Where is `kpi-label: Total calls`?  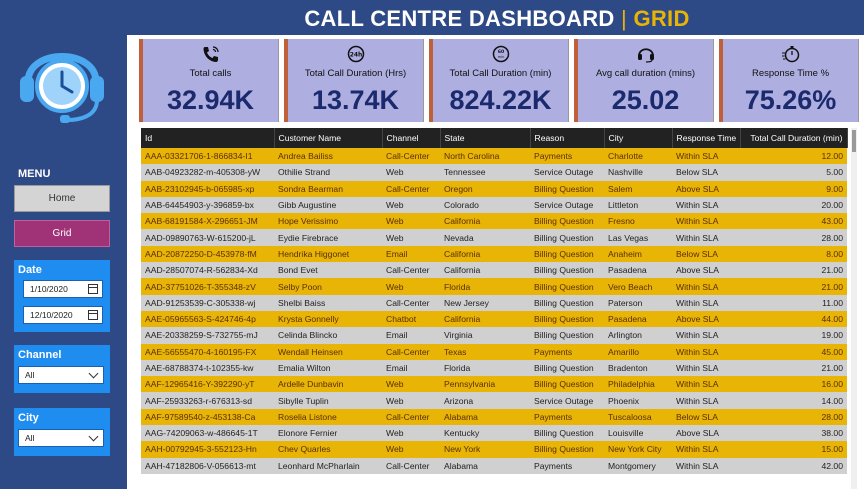 kpi-label: Total calls is located at coordinates (210, 73).